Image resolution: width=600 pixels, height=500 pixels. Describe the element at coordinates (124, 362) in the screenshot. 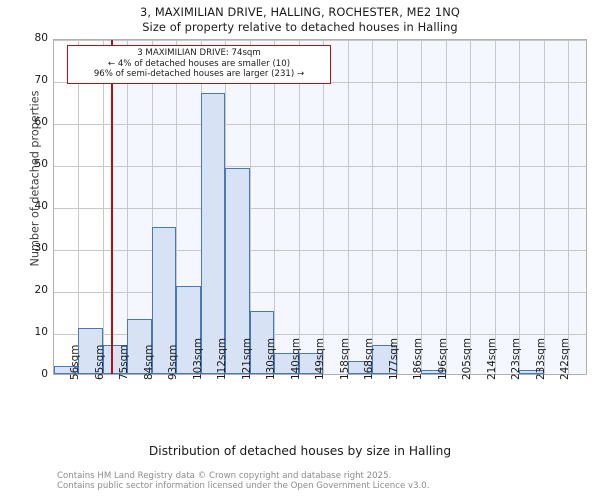

I see `x-tick-75sqm: 75sqm` at that location.